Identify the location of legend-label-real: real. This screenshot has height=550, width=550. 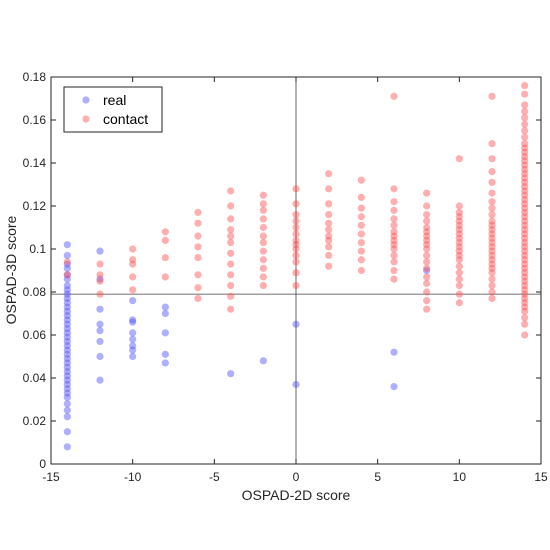
(114, 100).